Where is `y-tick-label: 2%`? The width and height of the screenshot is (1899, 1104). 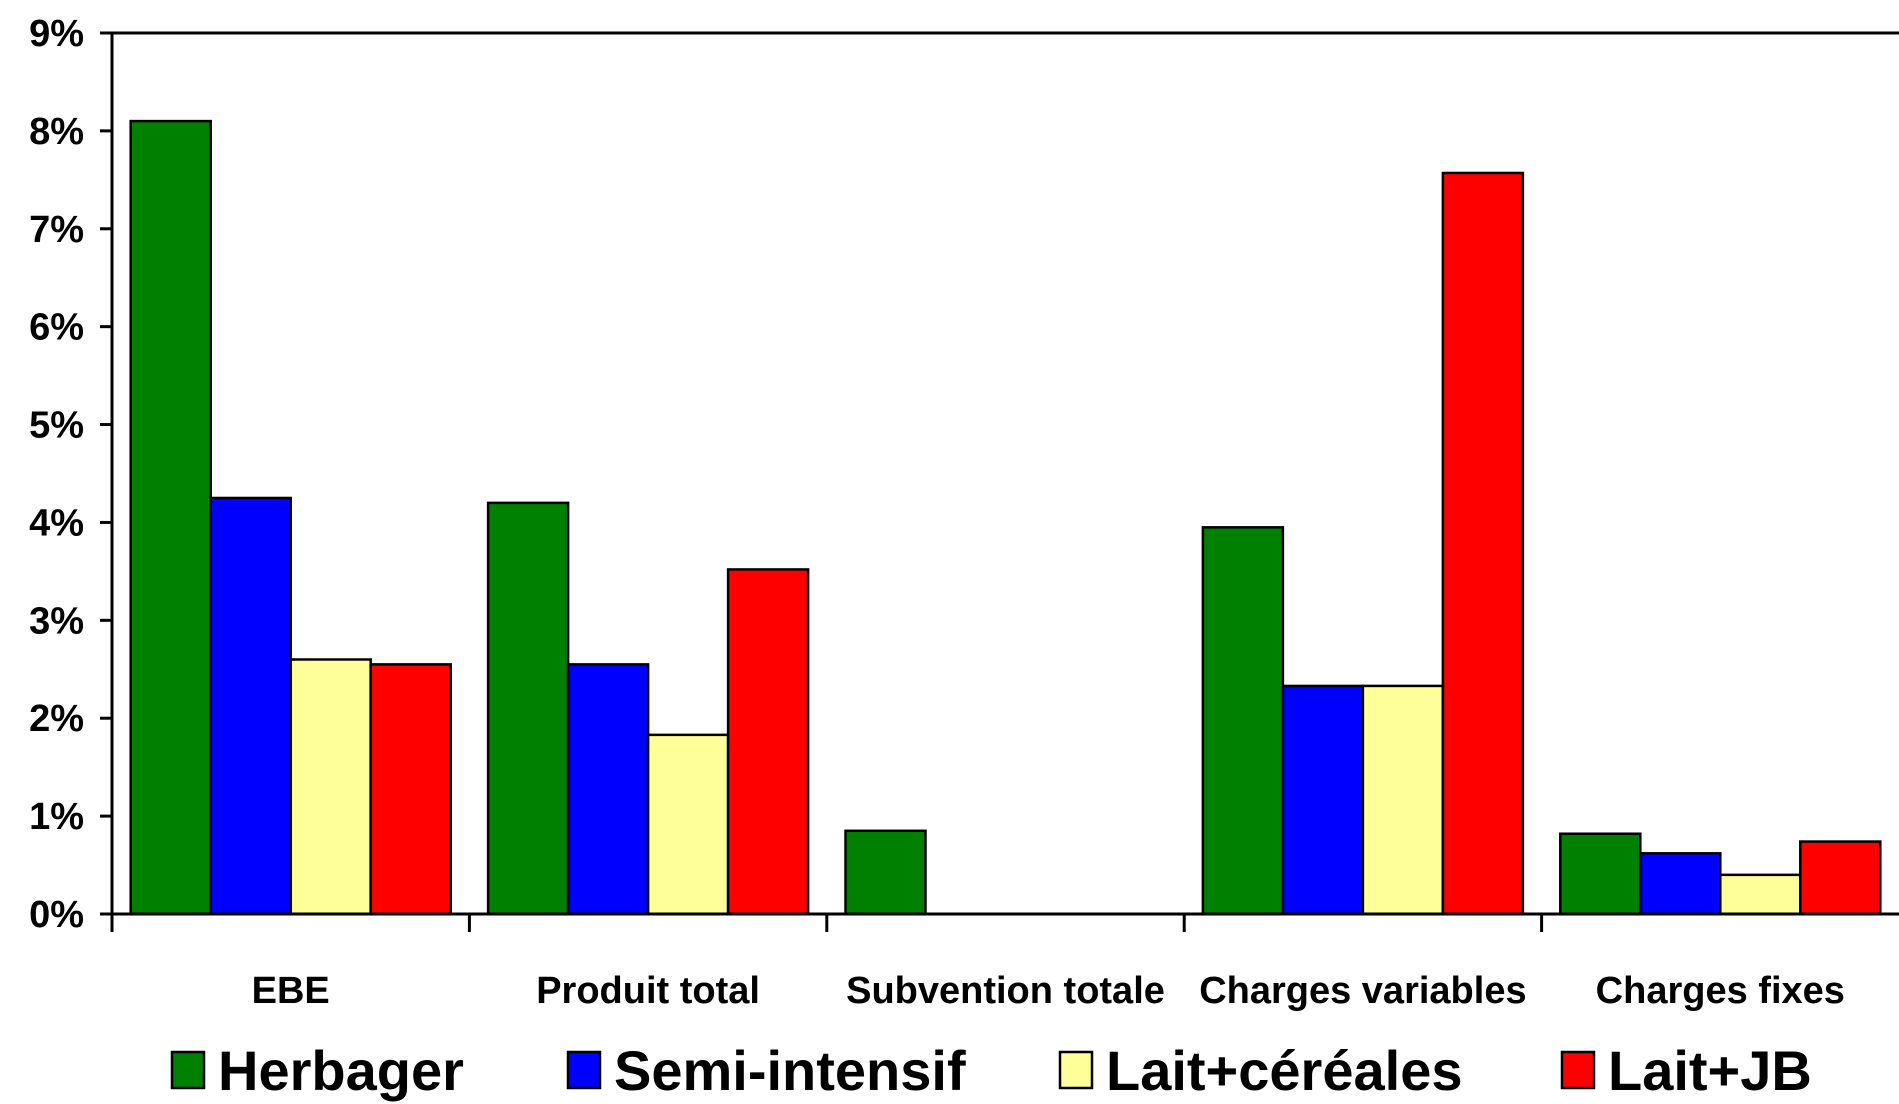
y-tick-label: 2% is located at coordinates (56, 719).